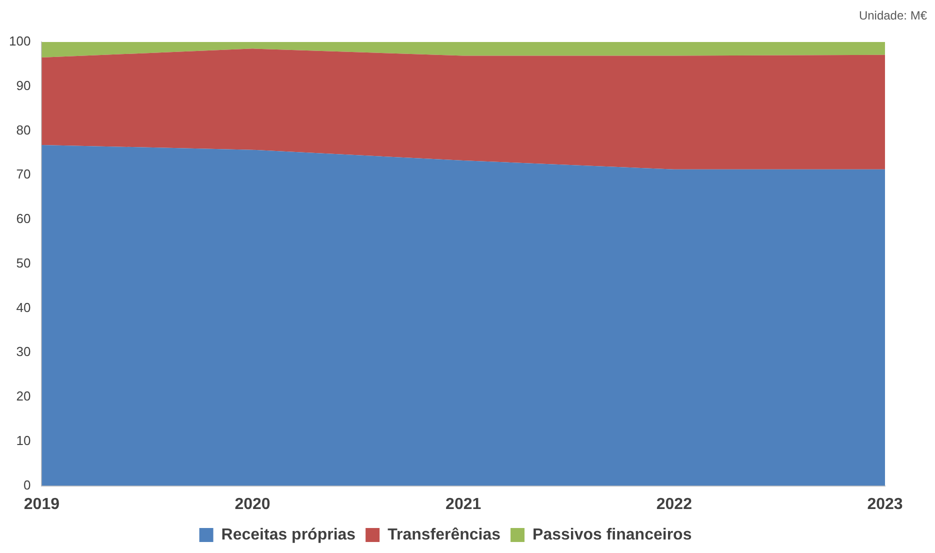 This screenshot has width=935, height=553. What do you see at coordinates (23, 352) in the screenshot?
I see `y-tick-label: 30` at bounding box center [23, 352].